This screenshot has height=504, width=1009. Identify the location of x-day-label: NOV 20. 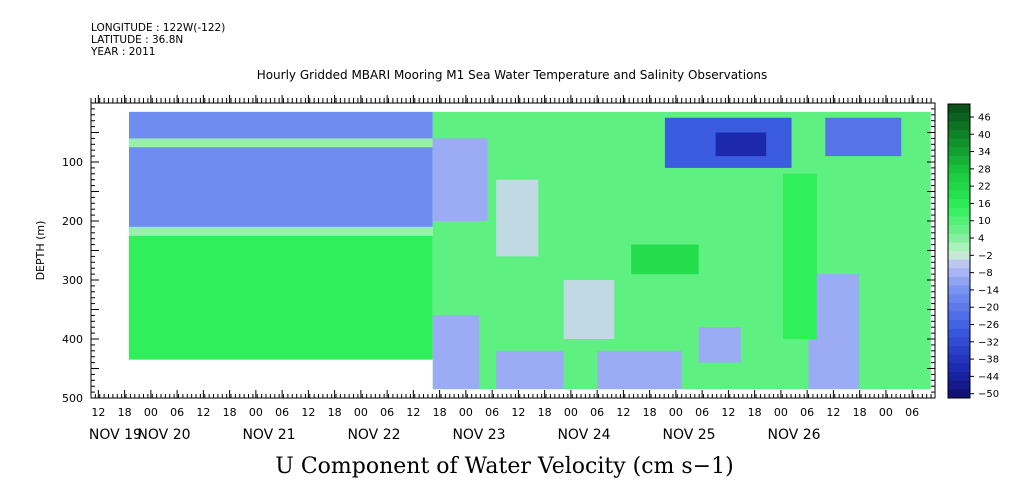
(163, 435).